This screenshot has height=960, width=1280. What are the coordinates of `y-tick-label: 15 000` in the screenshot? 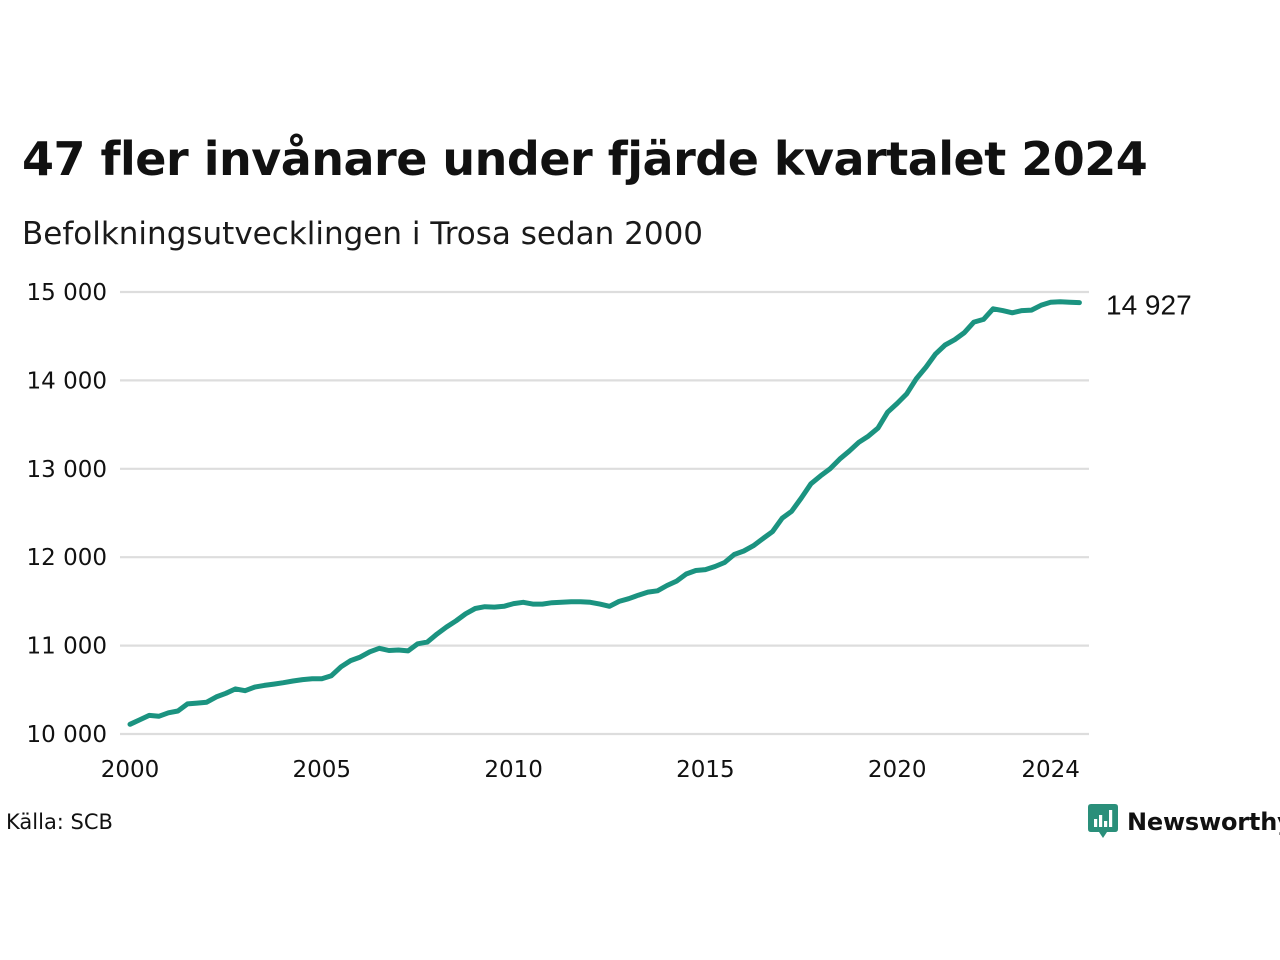 It's located at (67, 293).